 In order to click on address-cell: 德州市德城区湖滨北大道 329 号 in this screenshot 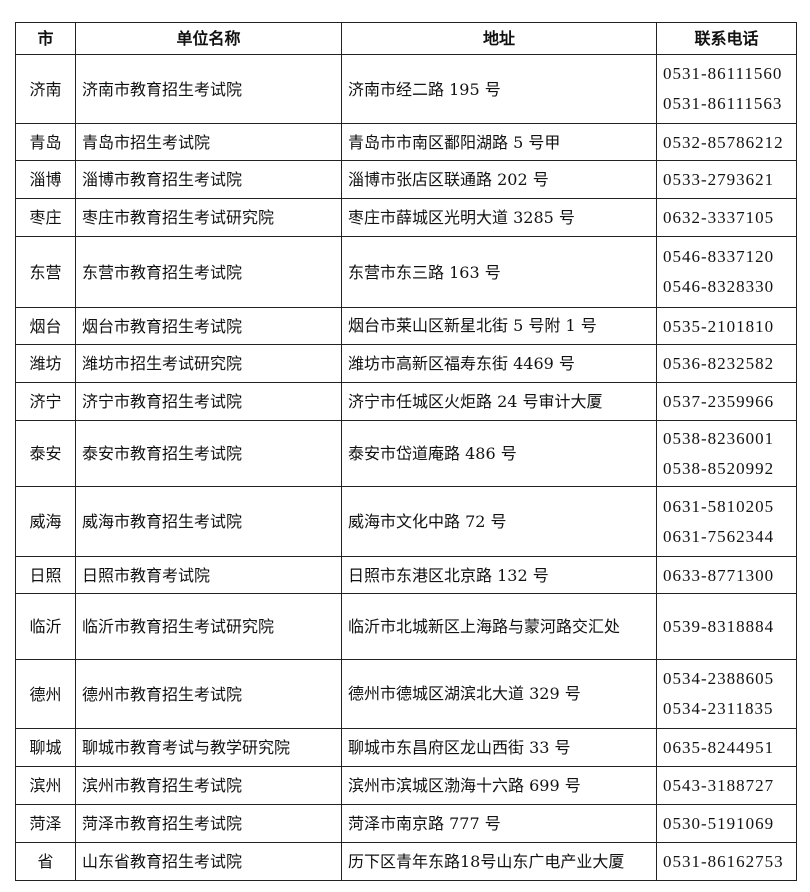, I will do `click(499, 694)`.